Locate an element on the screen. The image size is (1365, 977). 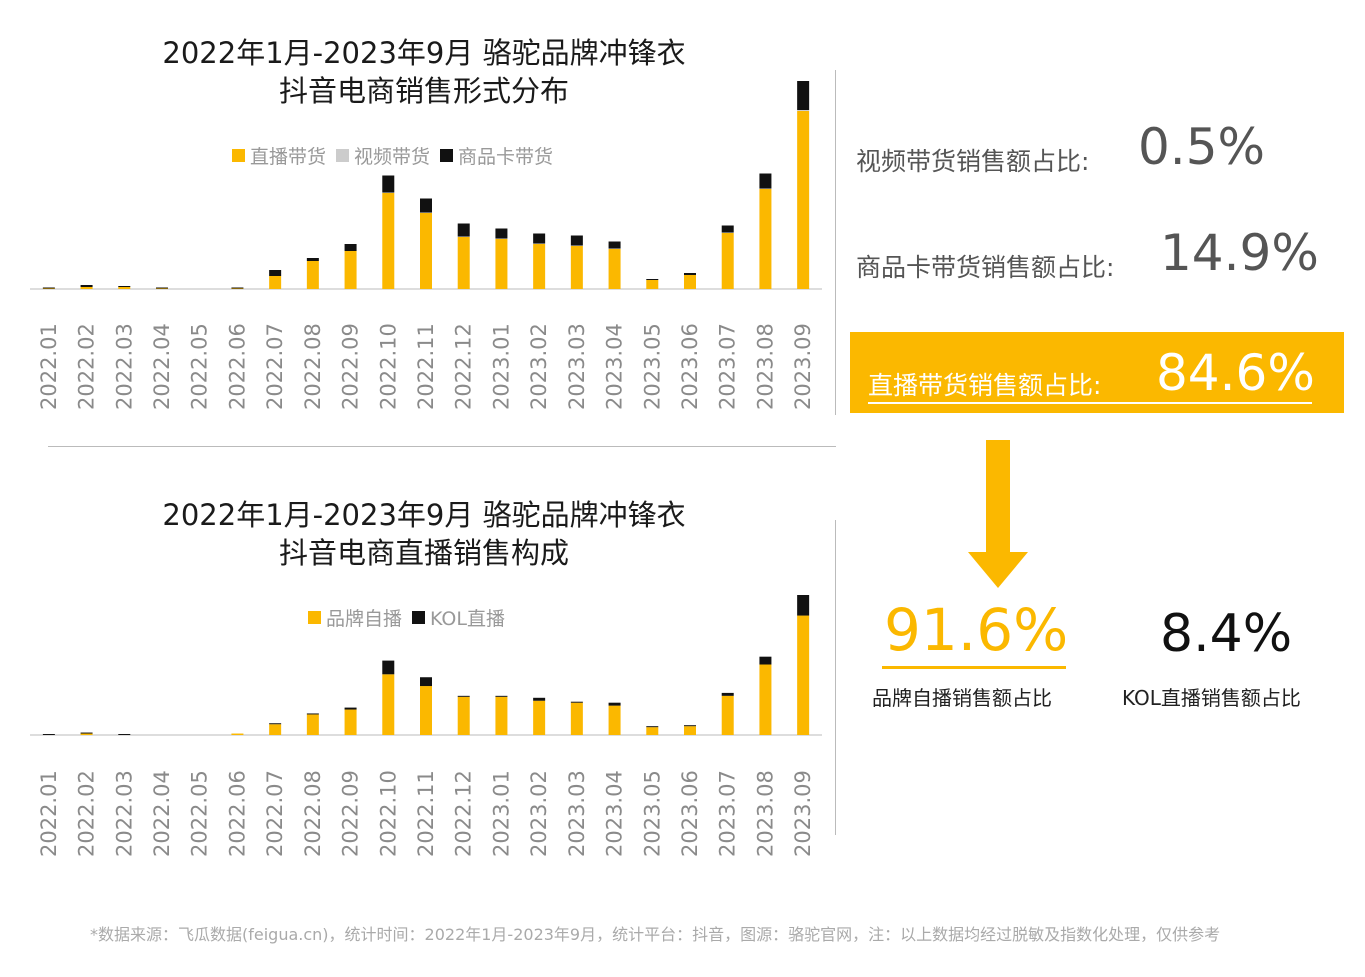
chart2-bar-2023.04-s0 is located at coordinates (614, 720).